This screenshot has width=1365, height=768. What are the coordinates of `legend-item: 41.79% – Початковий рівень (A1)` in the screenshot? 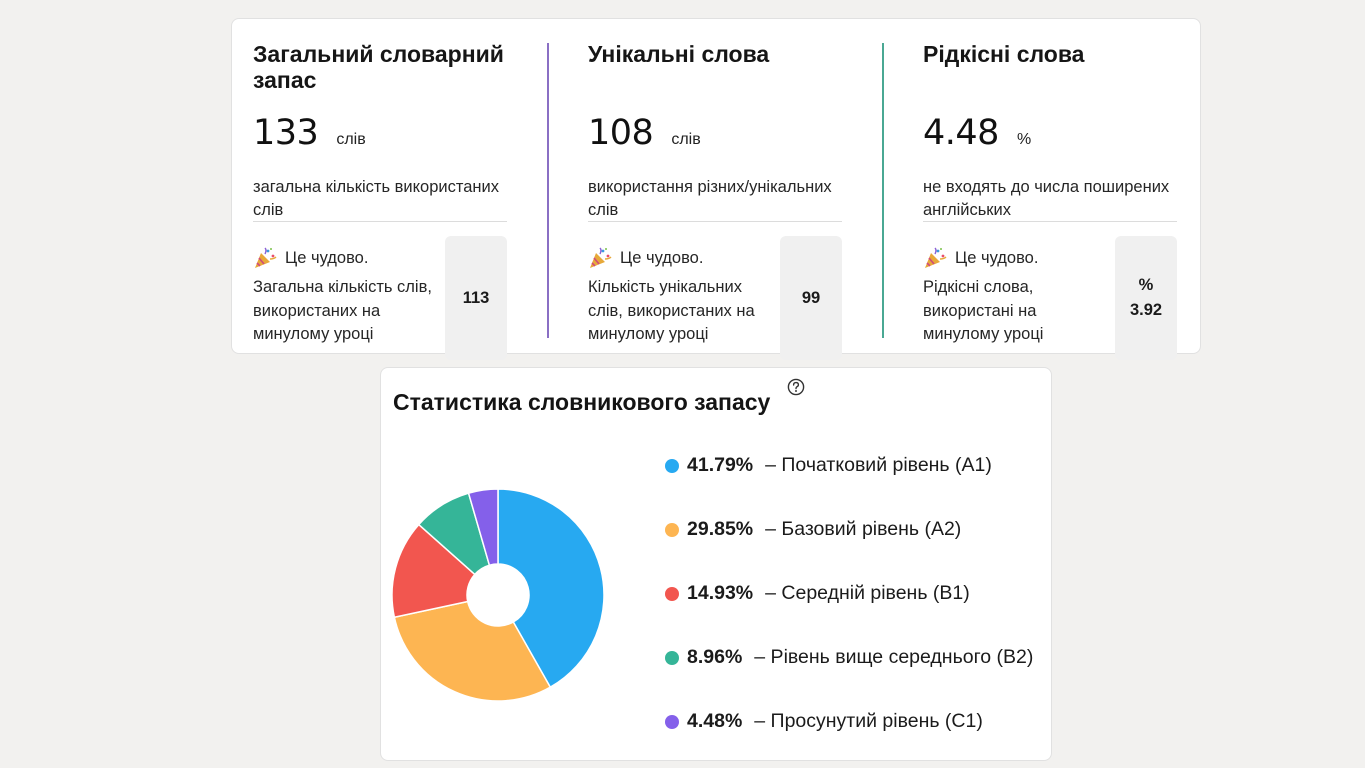 It's located at (828, 465).